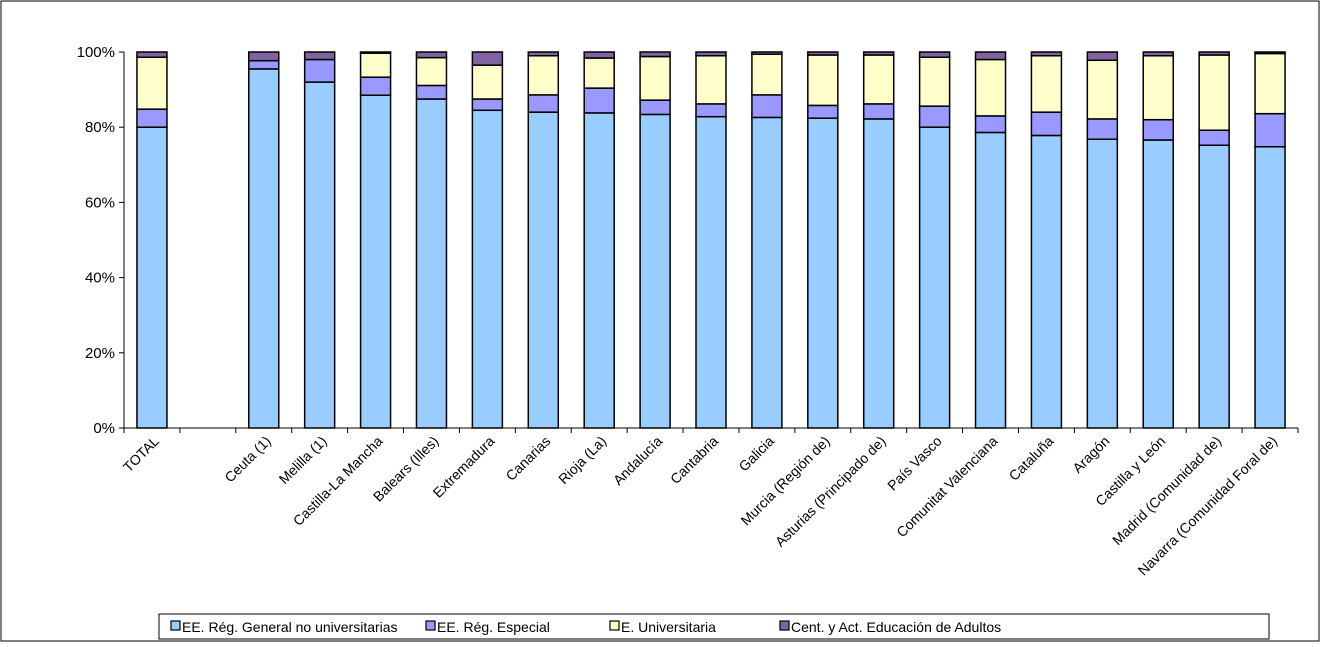 The image size is (1320, 647). What do you see at coordinates (104, 428) in the screenshot?
I see `y-tick-label: 0%` at bounding box center [104, 428].